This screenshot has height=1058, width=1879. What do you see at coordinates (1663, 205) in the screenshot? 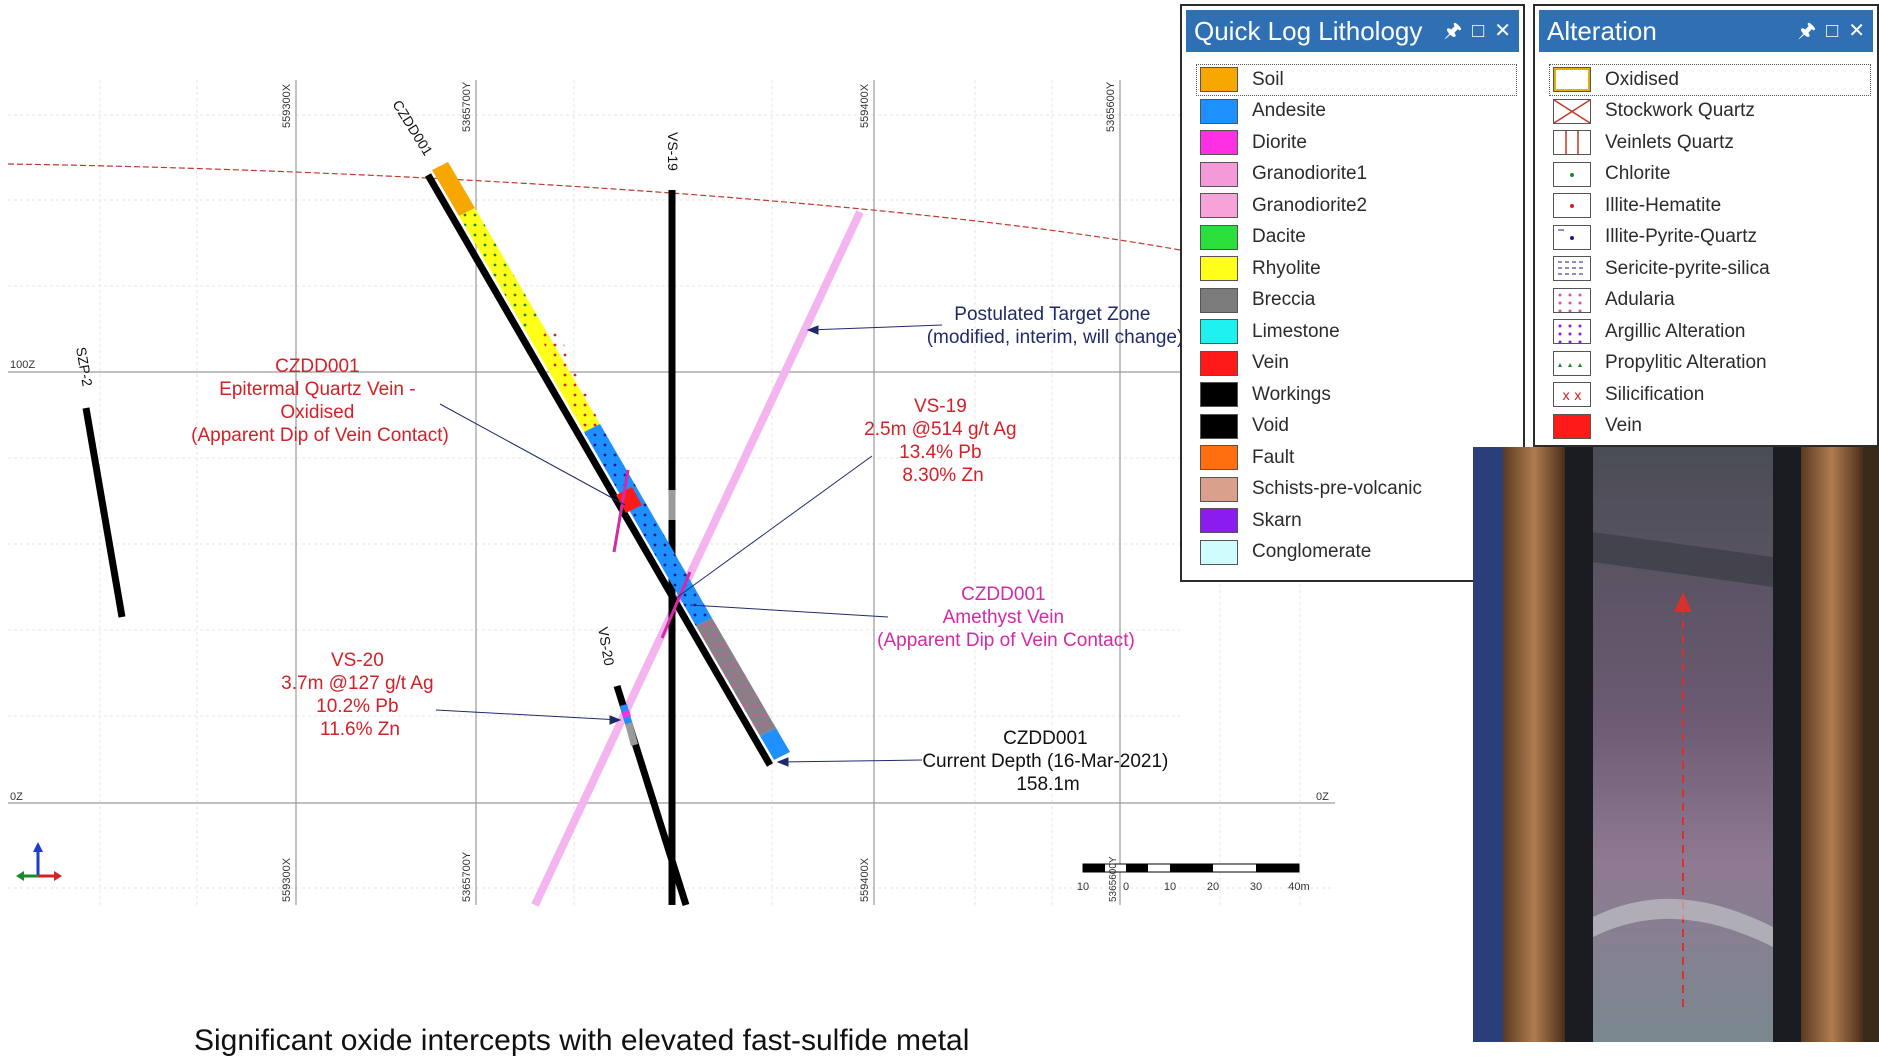
I see `alteration-label: Illite-Hematite` at bounding box center [1663, 205].